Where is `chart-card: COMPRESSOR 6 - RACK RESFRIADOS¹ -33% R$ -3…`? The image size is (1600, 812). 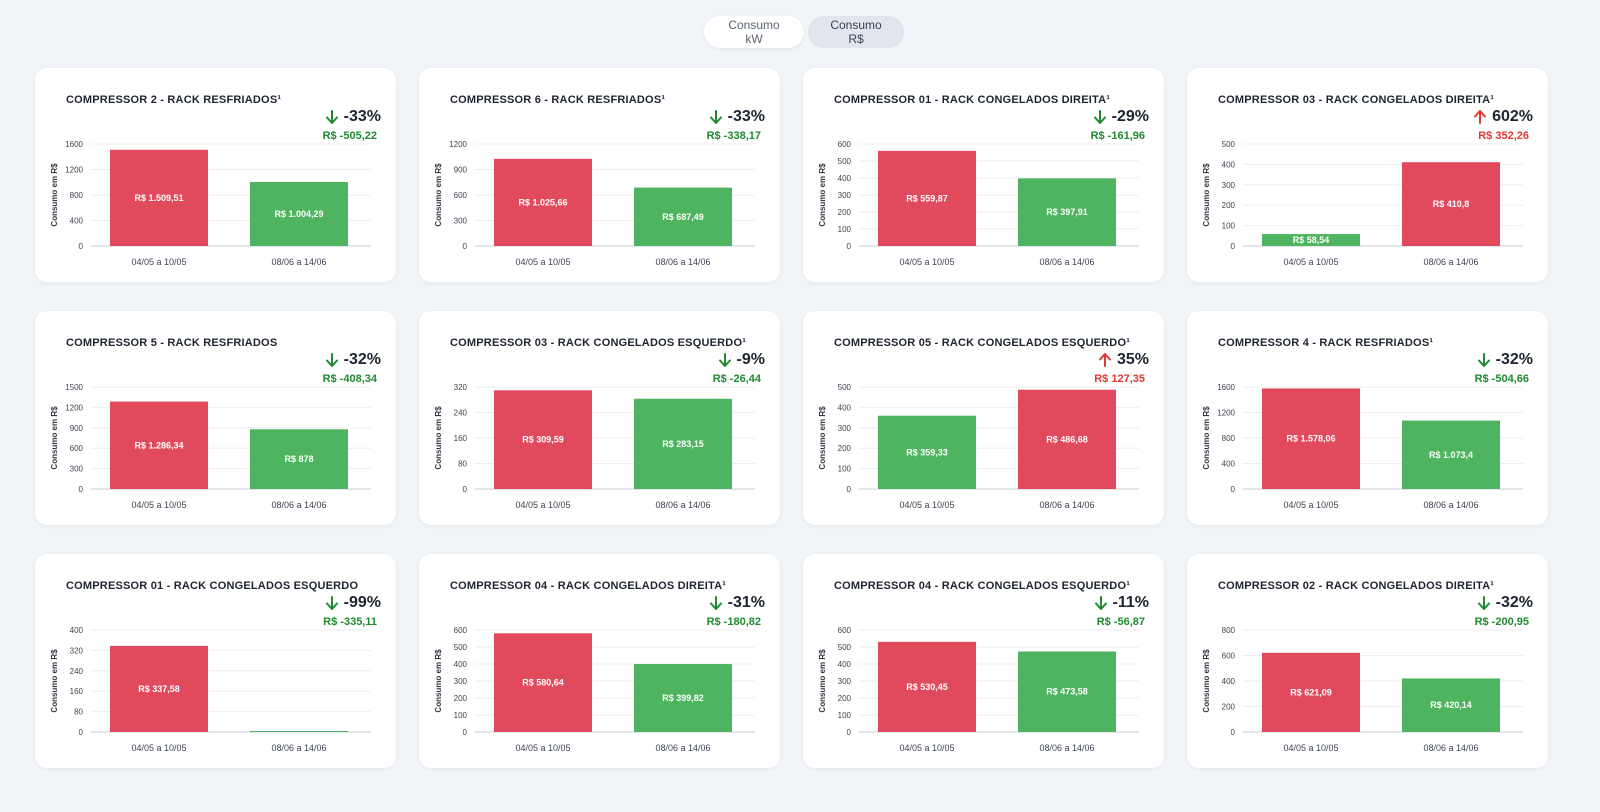
chart-card: COMPRESSOR 6 - RACK RESFRIADOS¹ -33% R$ -3… is located at coordinates (599, 175).